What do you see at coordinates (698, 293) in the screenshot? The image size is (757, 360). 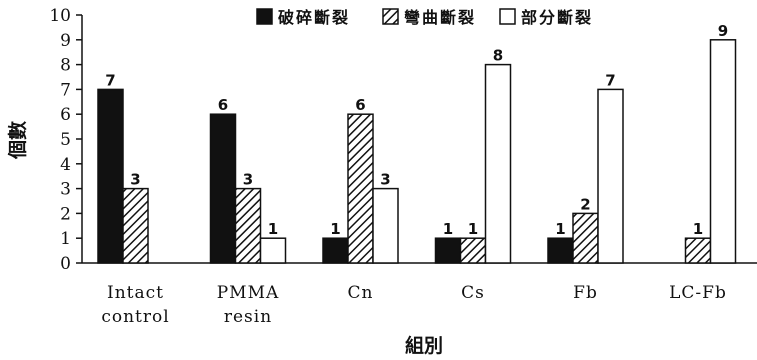 I see `category-label: LC-Fb` at bounding box center [698, 293].